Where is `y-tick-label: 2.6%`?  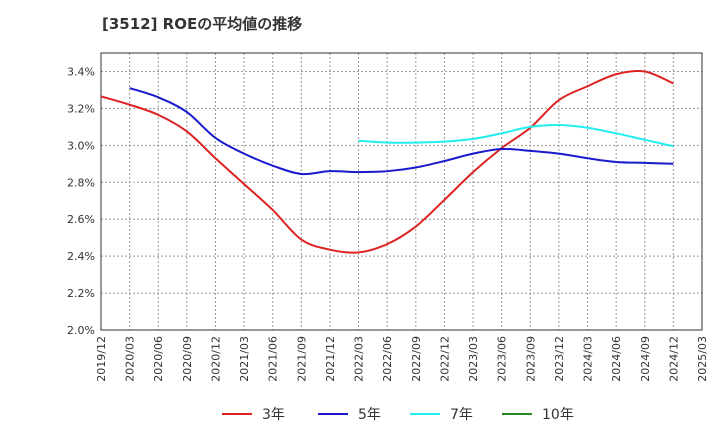
y-tick-label: 2.6% is located at coordinates (81, 219).